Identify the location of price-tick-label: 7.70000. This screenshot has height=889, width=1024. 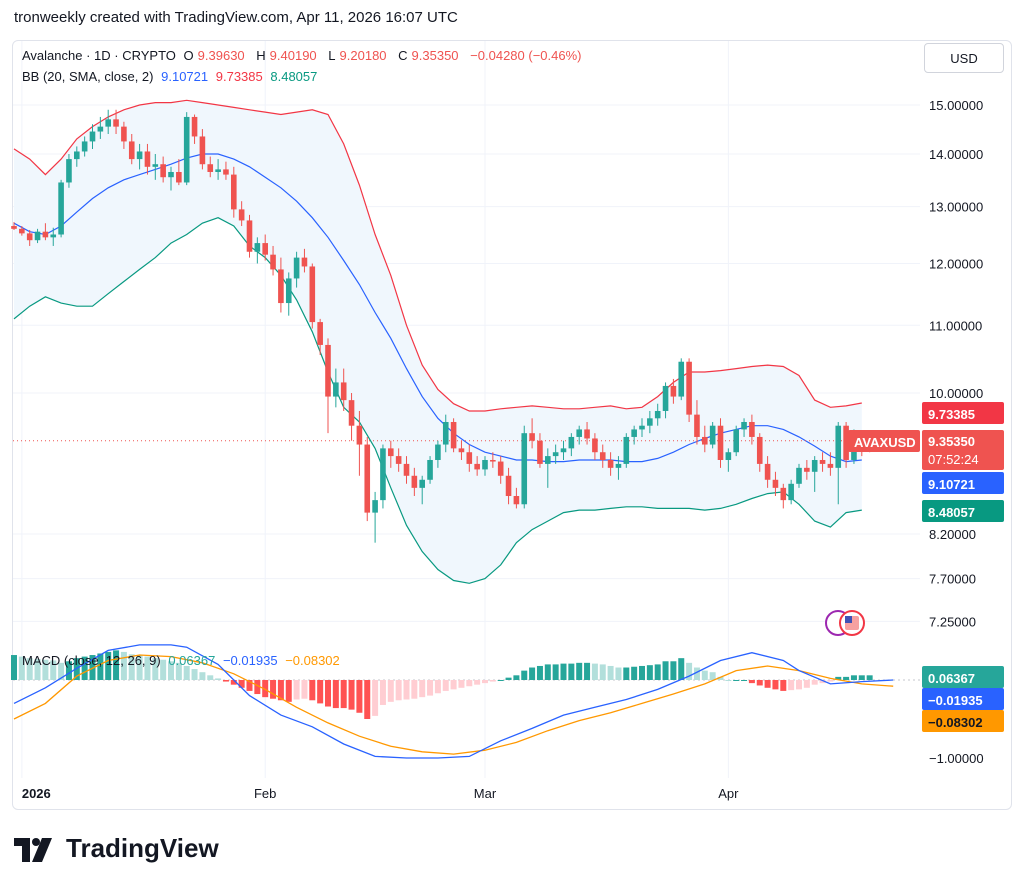
(952, 579).